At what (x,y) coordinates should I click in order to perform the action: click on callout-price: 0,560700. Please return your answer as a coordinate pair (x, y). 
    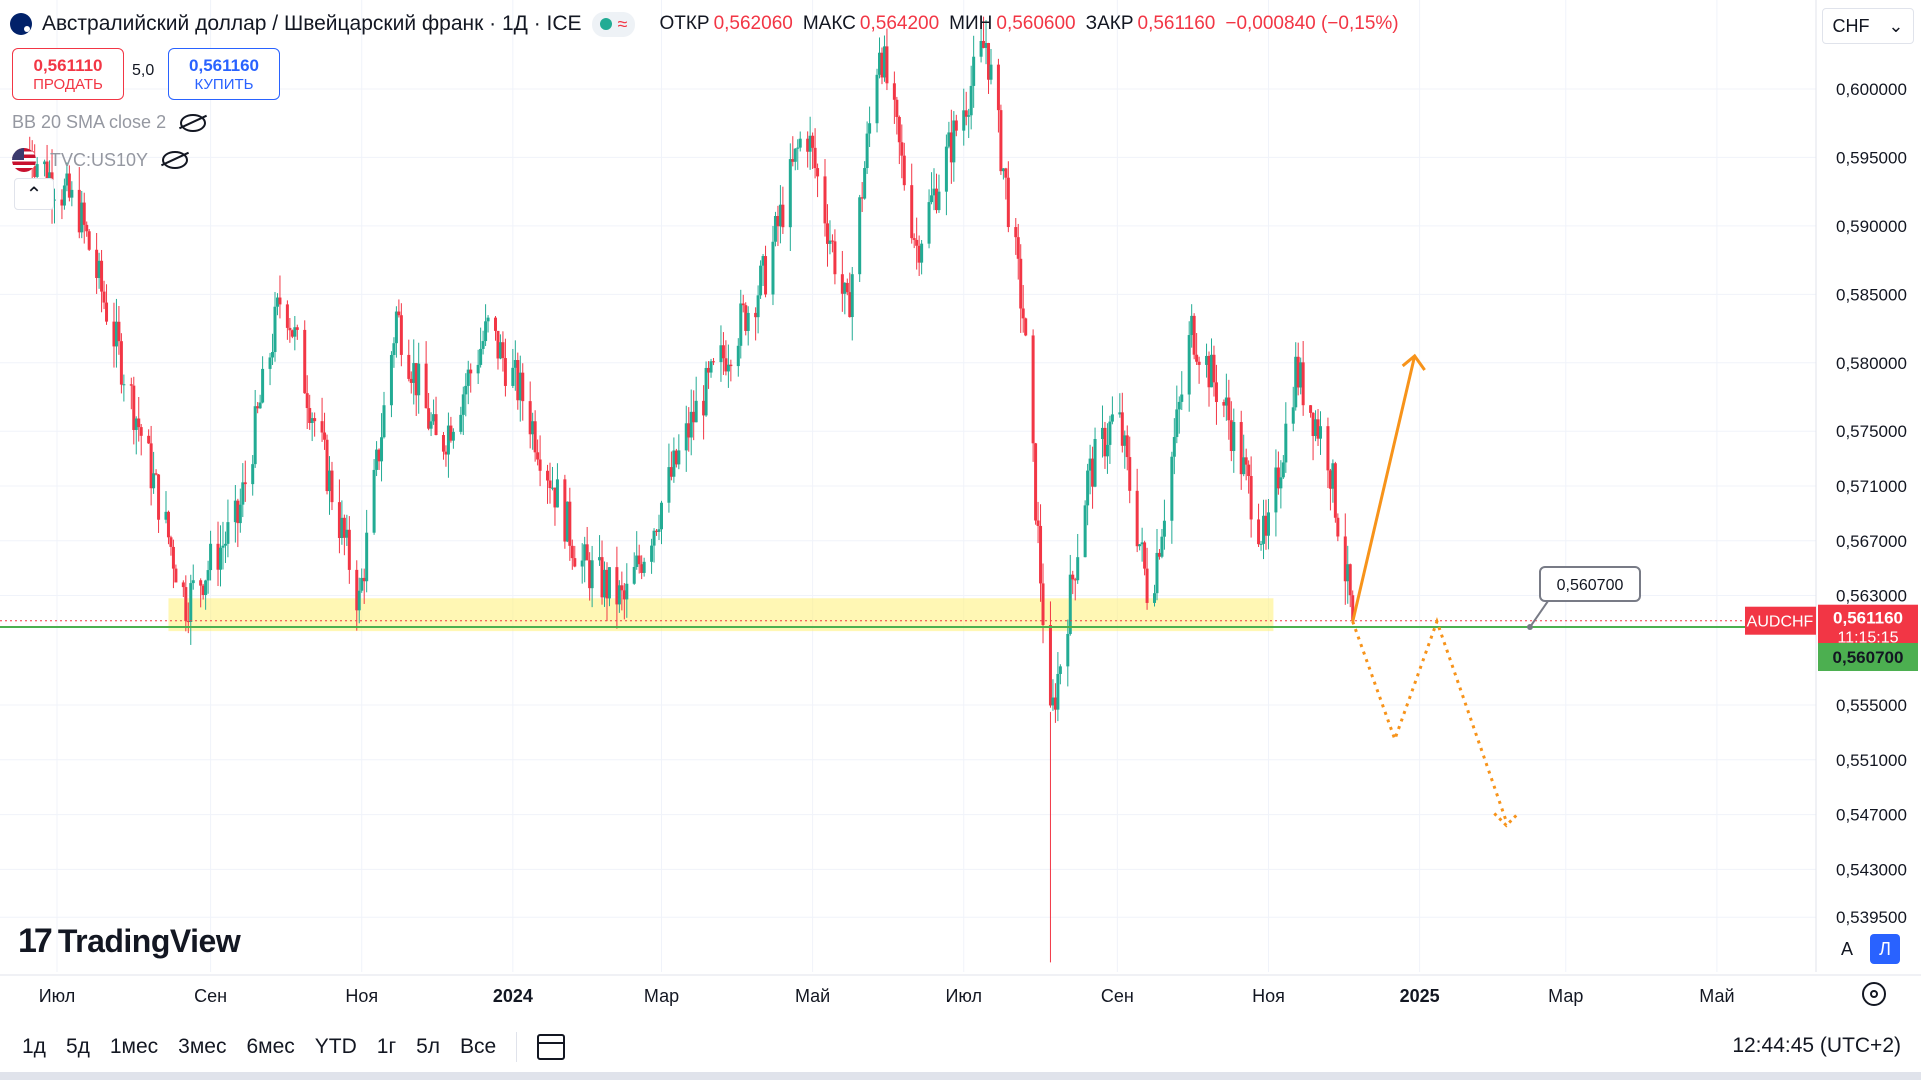
    Looking at the image, I should click on (1590, 585).